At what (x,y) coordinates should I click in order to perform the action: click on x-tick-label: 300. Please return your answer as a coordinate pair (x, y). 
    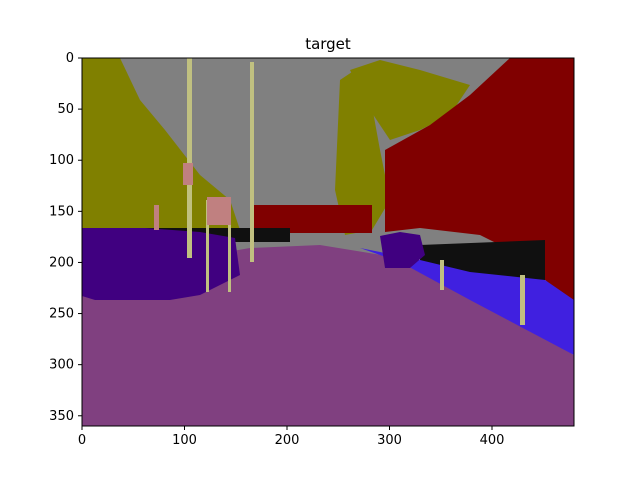
    Looking at the image, I should click on (389, 440).